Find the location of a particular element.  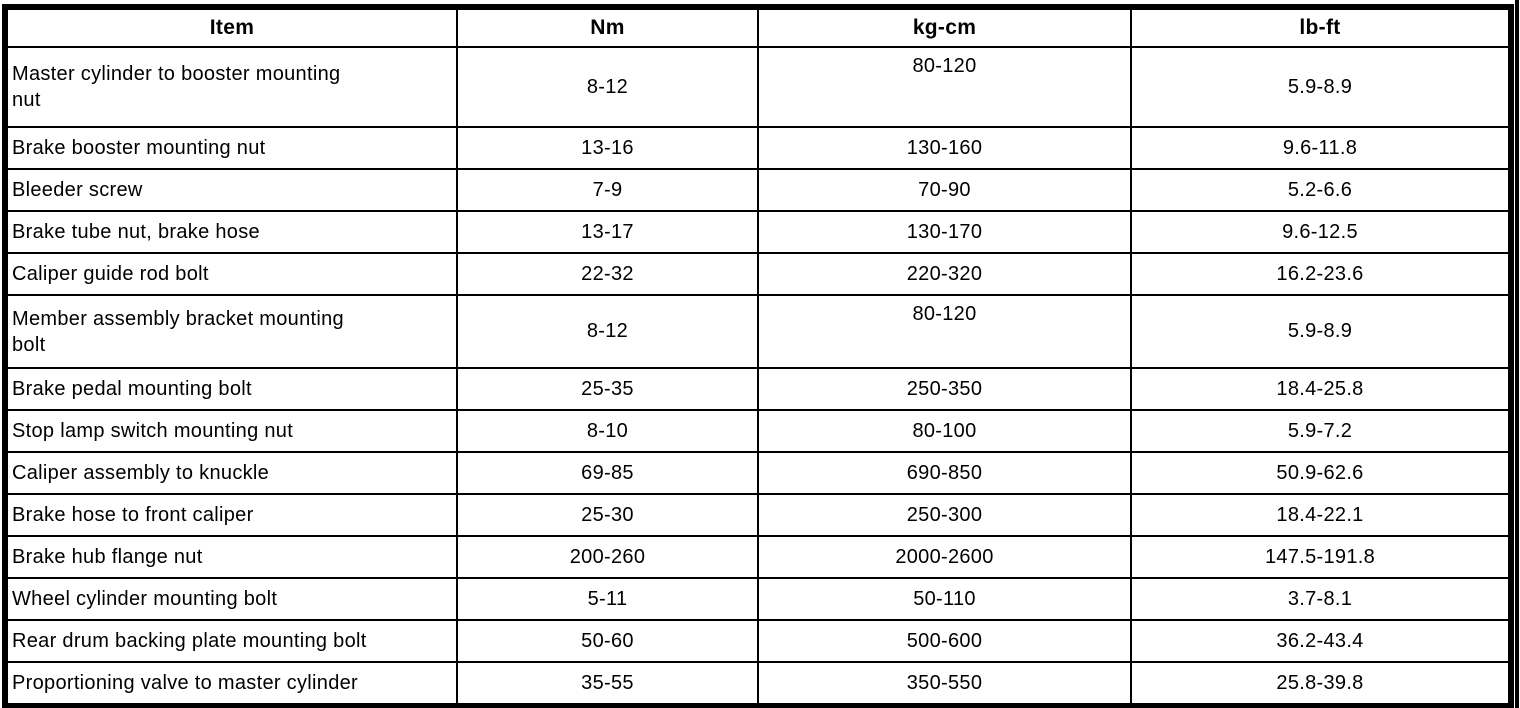

nm-cell: 7-9 is located at coordinates (607, 190).